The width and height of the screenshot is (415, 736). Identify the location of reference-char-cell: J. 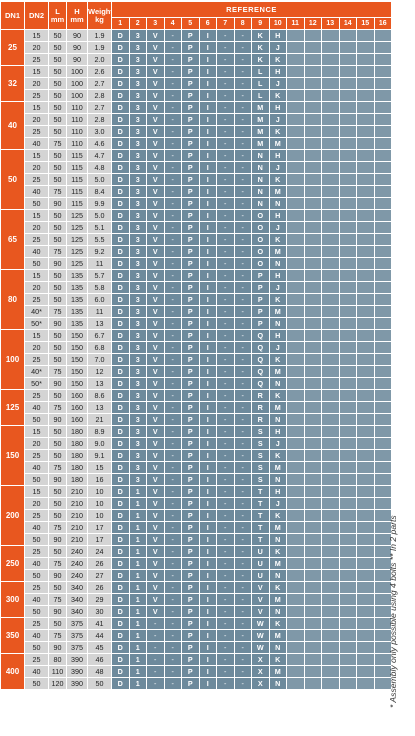
(277, 347).